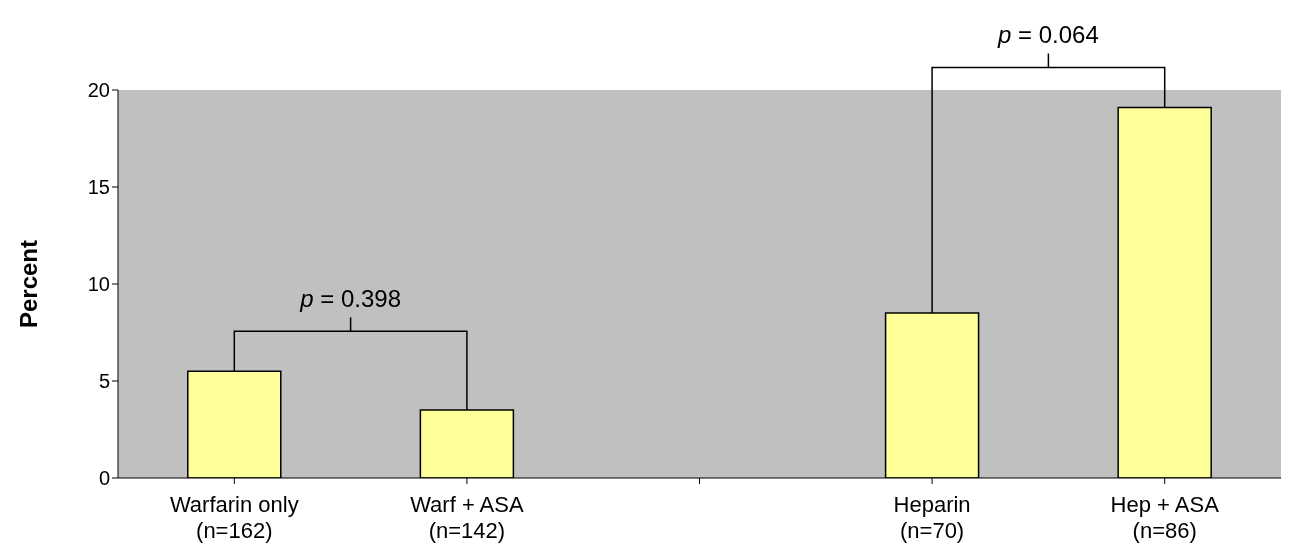 The height and width of the screenshot is (559, 1299). Describe the element at coordinates (350, 299) in the screenshot. I see `annotation: p = 0.398` at that location.